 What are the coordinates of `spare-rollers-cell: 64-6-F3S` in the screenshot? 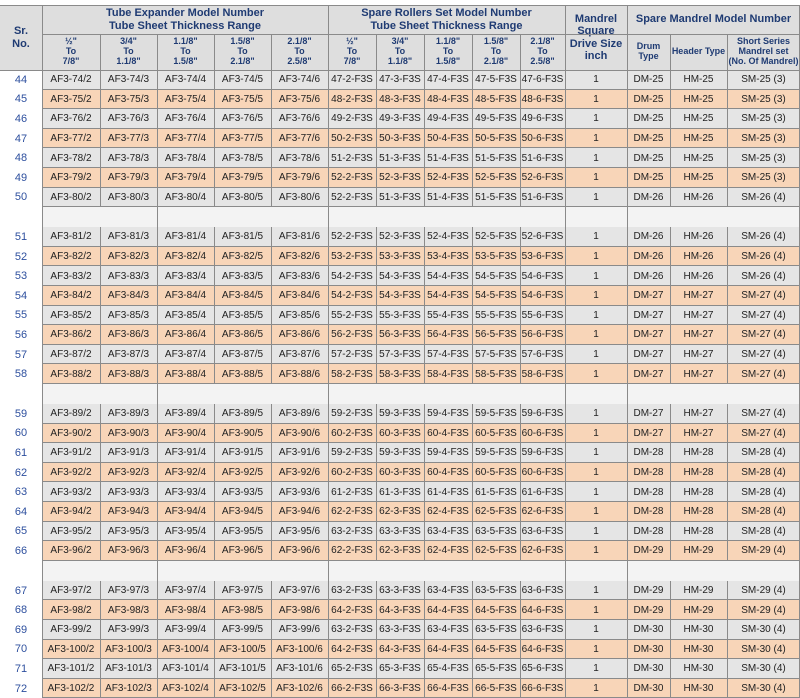 It's located at (542, 610).